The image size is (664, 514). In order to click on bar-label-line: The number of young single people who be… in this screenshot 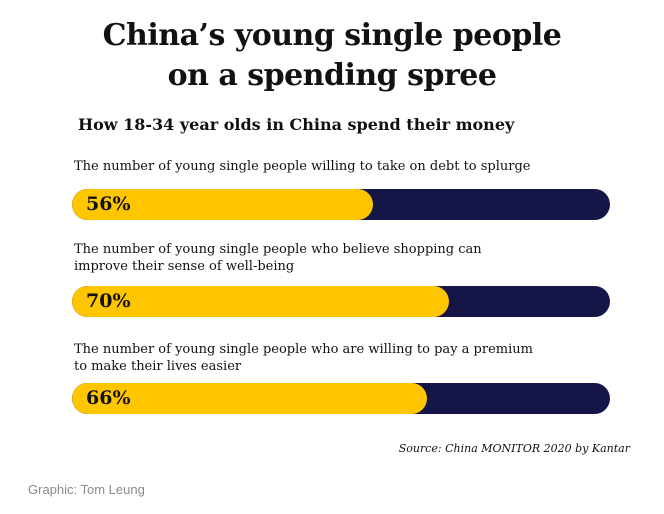, I will do `click(278, 249)`.